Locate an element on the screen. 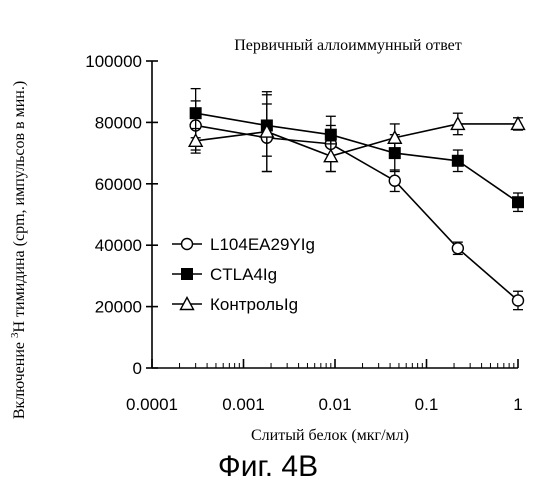 The height and width of the screenshot is (499, 536). x-tick-label: 1 is located at coordinates (517, 404).